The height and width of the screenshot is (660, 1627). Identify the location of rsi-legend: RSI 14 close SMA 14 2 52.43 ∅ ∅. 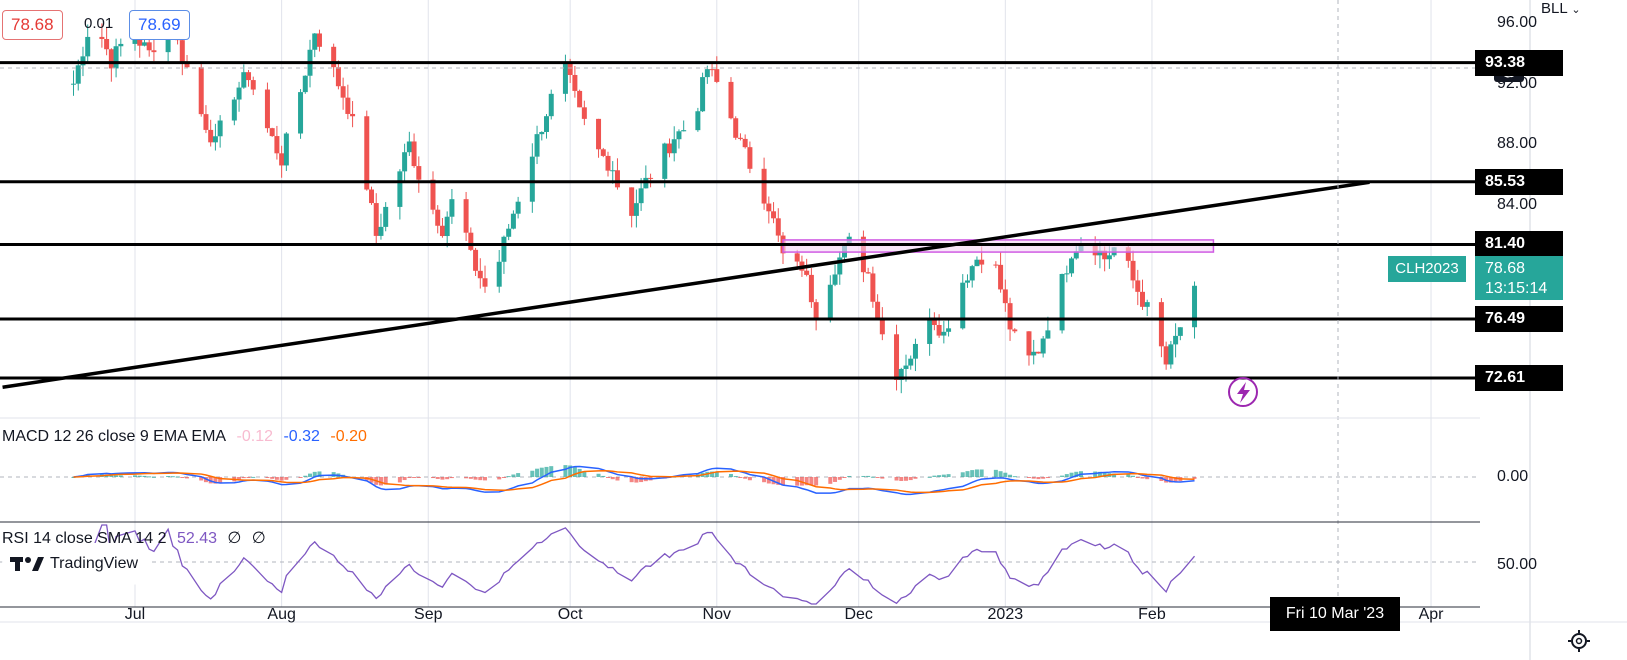
(137, 538).